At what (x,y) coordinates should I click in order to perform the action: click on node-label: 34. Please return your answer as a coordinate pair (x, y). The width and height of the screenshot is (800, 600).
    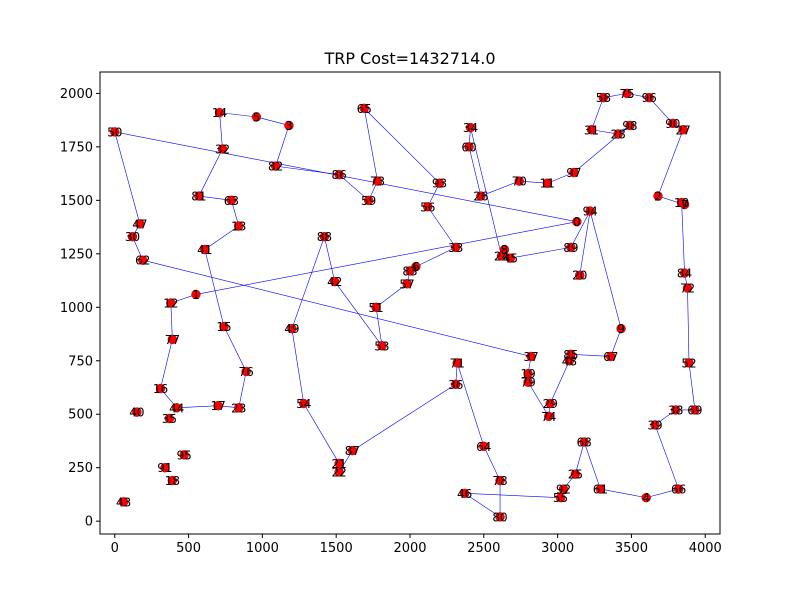
    Looking at the image, I should click on (470, 128).